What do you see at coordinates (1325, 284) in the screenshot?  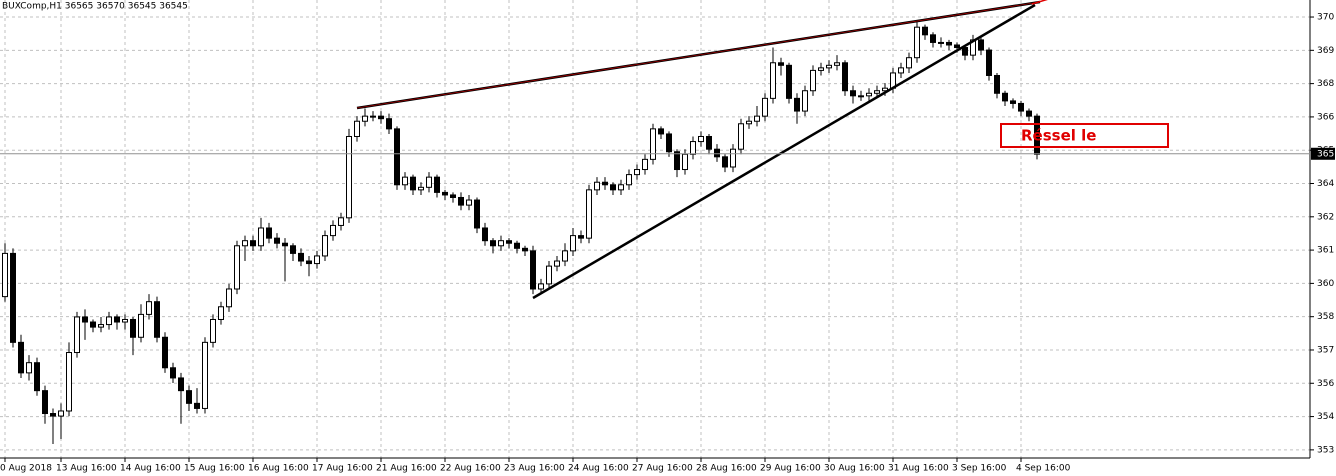 I see `y-tick-label: 360` at bounding box center [1325, 284].